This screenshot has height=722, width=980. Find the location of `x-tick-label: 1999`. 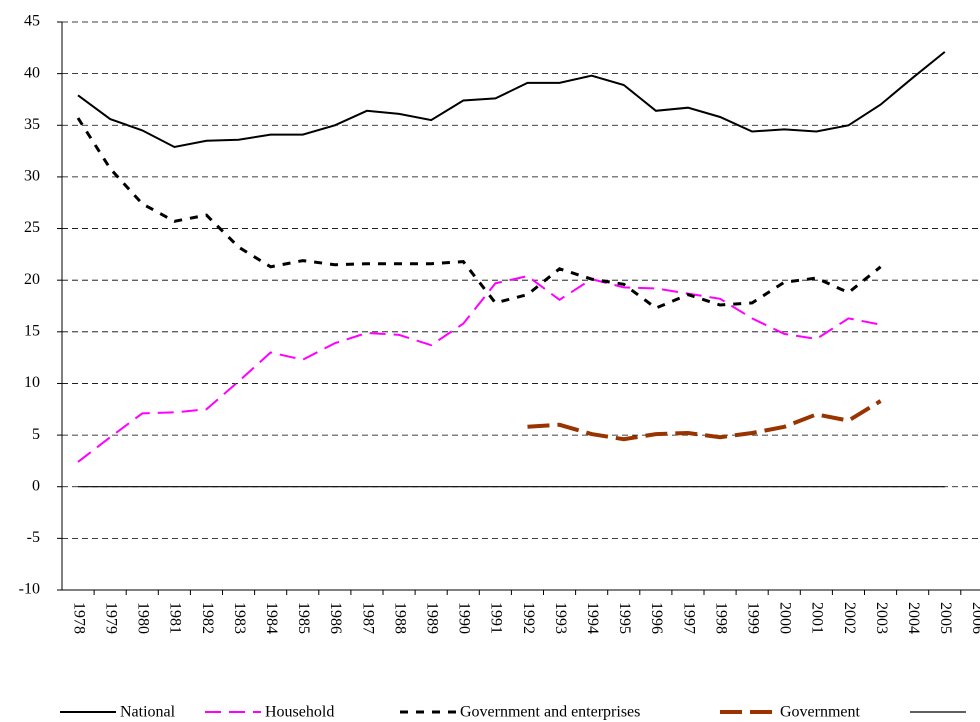

x-tick-label: 1999 is located at coordinates (752, 618).